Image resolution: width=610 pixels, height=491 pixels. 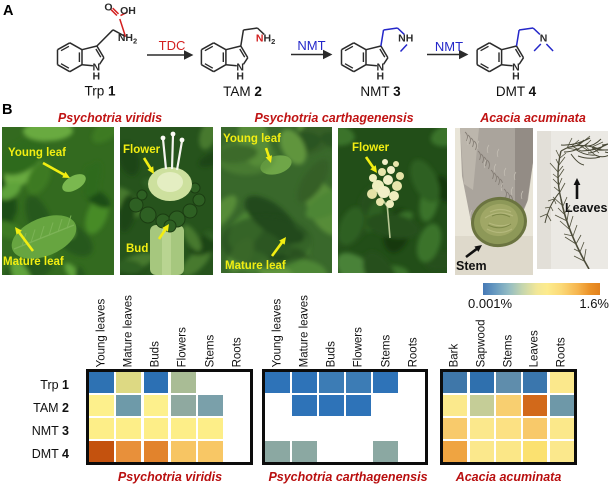 I want to click on svg-text: DMT 4, so click(x=516, y=91).